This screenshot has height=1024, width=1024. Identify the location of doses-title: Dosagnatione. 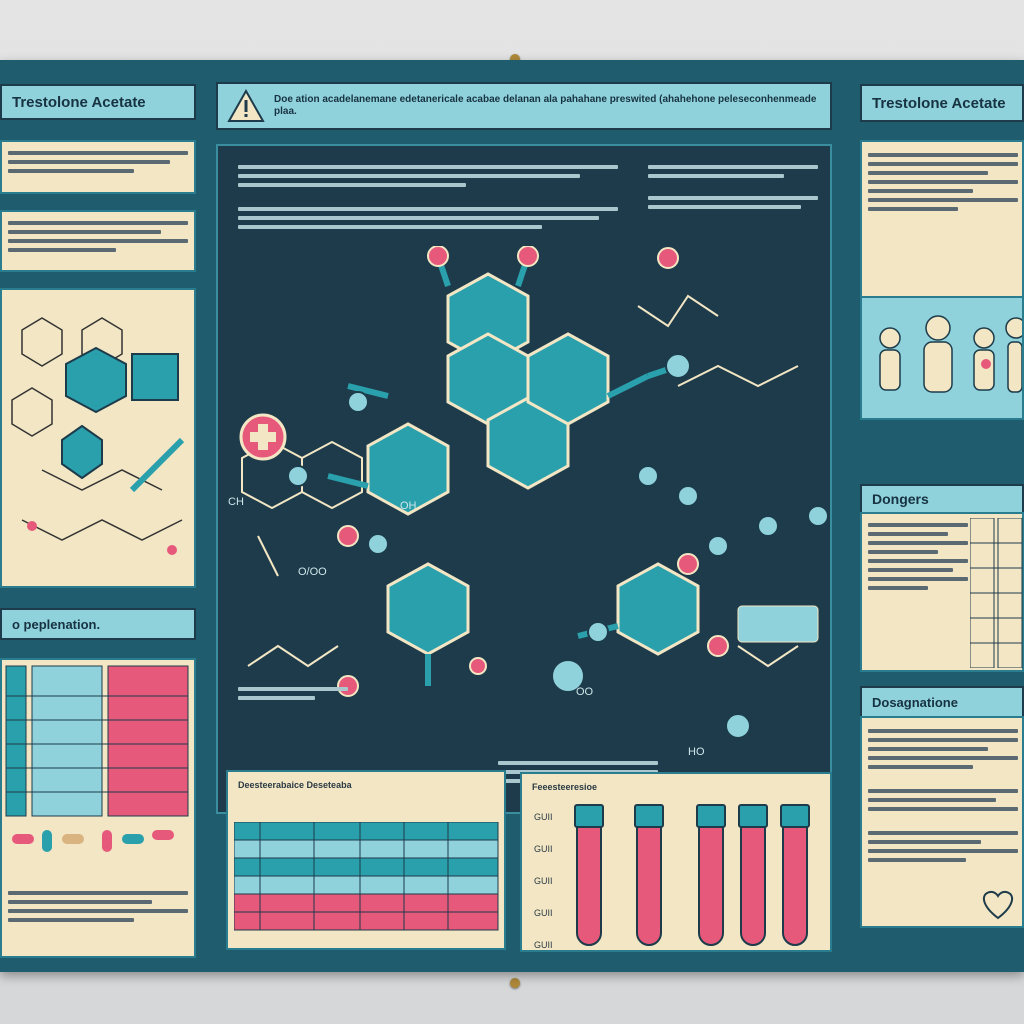
(942, 702).